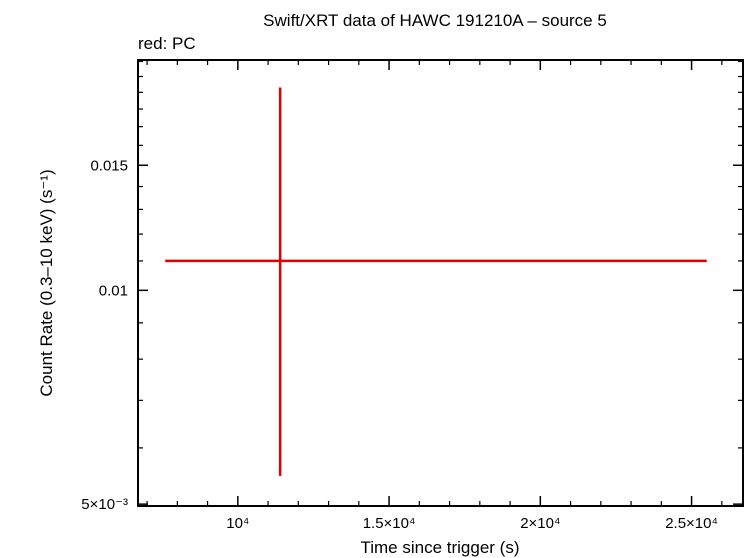 The width and height of the screenshot is (751, 558). I want to click on x-tick-label: 10⁴, so click(237, 523).